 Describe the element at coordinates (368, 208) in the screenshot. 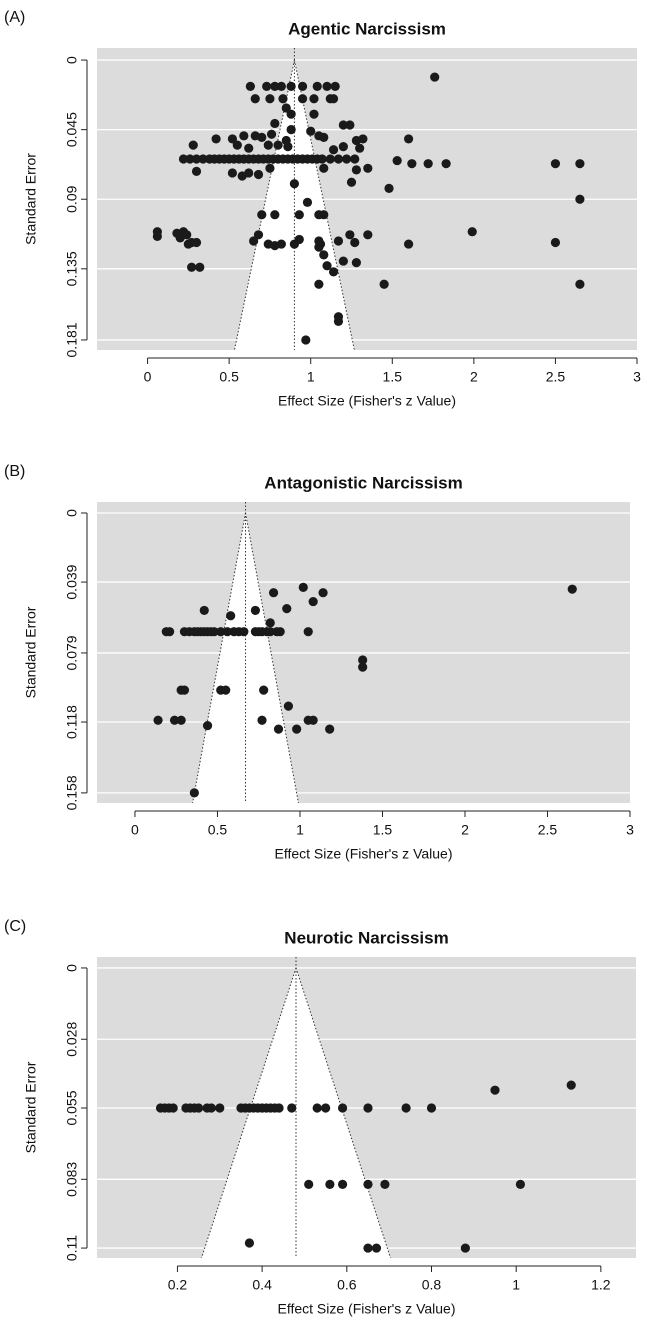

I see `points` at that location.